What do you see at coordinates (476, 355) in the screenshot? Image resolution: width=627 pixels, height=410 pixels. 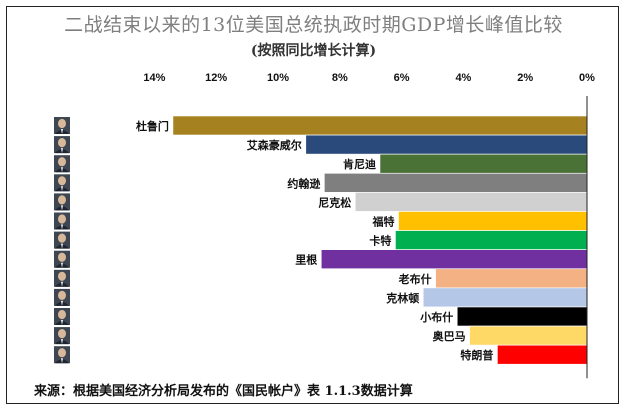 I see `category-label: 特朗普` at bounding box center [476, 355].